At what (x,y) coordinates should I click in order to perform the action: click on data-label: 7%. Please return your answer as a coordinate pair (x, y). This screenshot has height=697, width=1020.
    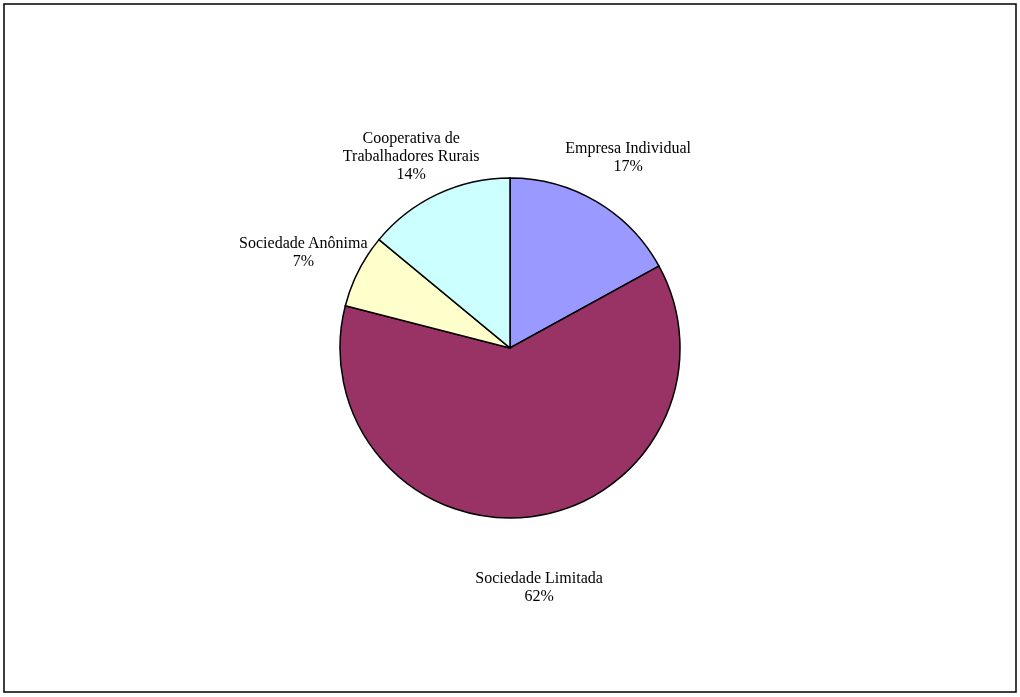
    Looking at the image, I should click on (303, 260).